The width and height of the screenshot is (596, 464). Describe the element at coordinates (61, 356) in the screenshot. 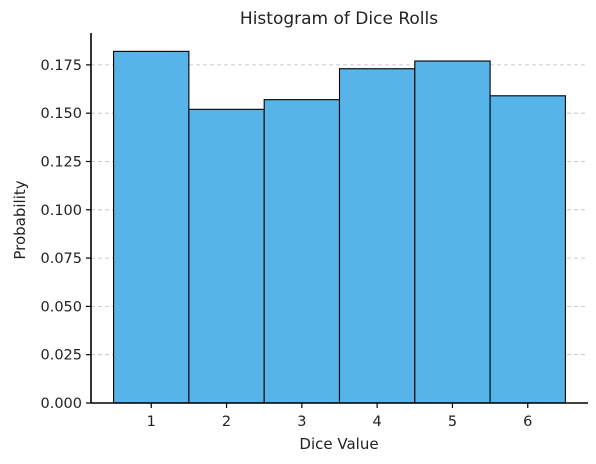

I see `y-tick-label: 0.025` at that location.